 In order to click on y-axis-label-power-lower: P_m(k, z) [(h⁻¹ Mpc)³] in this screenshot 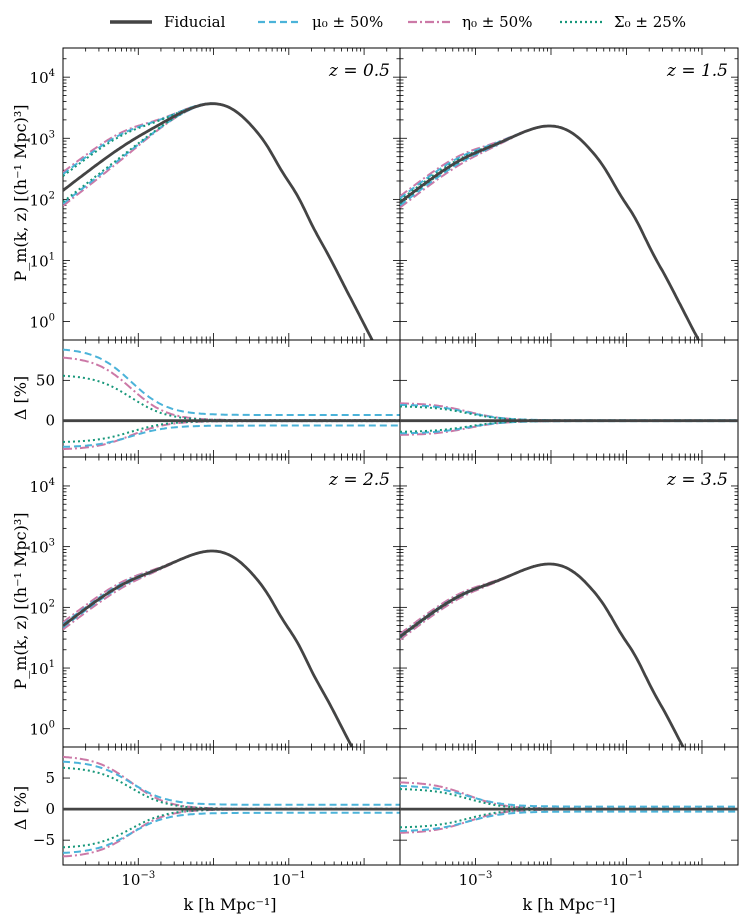, I will do `click(20, 600)`.